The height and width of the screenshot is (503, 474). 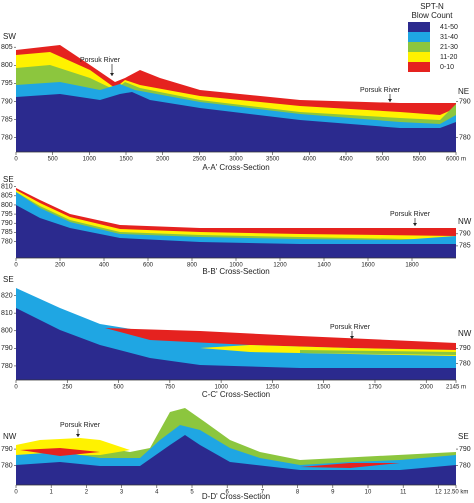 I want to click on x-tick-label: 2, so click(x=87, y=493).